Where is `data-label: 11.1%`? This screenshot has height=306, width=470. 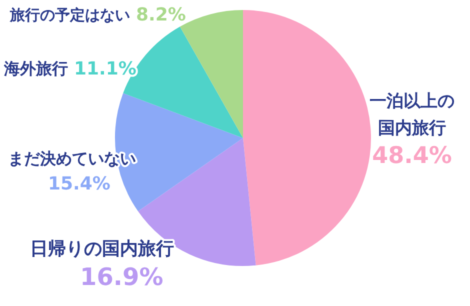 data-label: 11.1% is located at coordinates (105, 69).